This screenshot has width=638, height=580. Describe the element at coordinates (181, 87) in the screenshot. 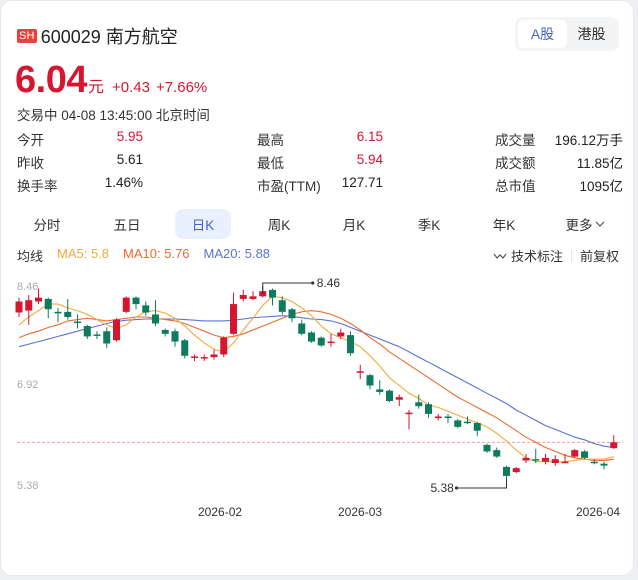

I see `price-change-pct: +7.66%` at that location.